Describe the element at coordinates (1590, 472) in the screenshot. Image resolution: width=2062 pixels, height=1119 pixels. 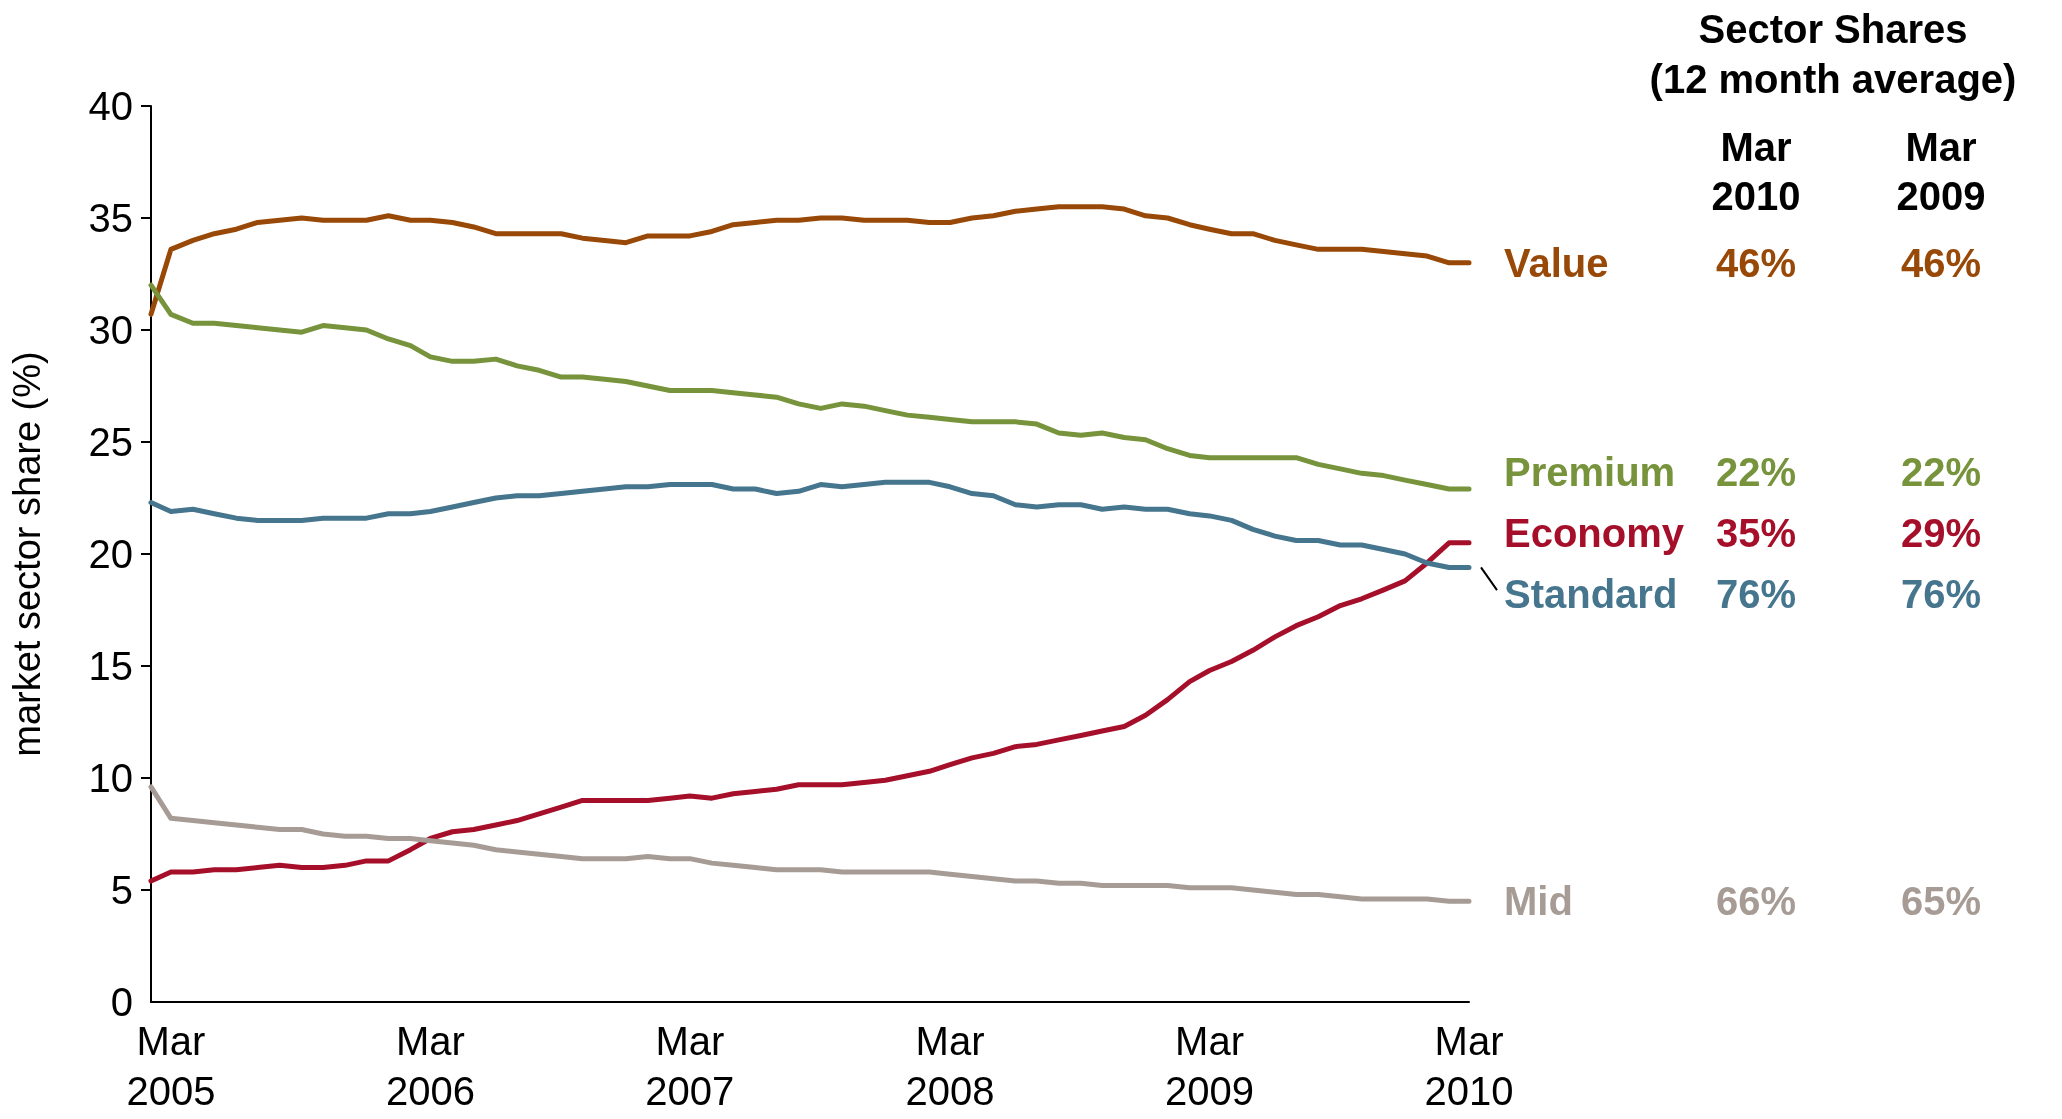
I see `series-label: Premium` at that location.